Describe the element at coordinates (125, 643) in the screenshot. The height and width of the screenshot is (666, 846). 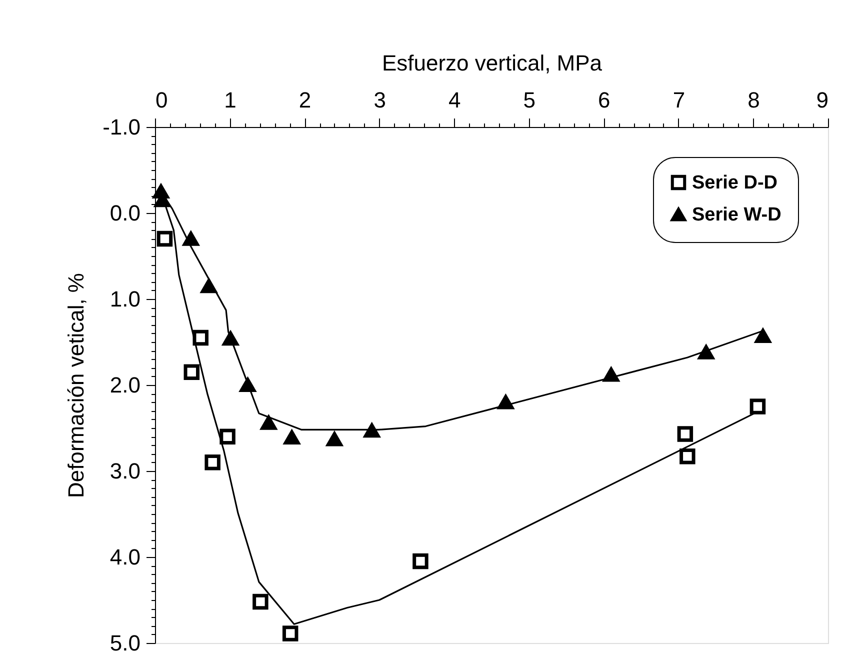
I see `y-tick-label: 5.0` at that location.